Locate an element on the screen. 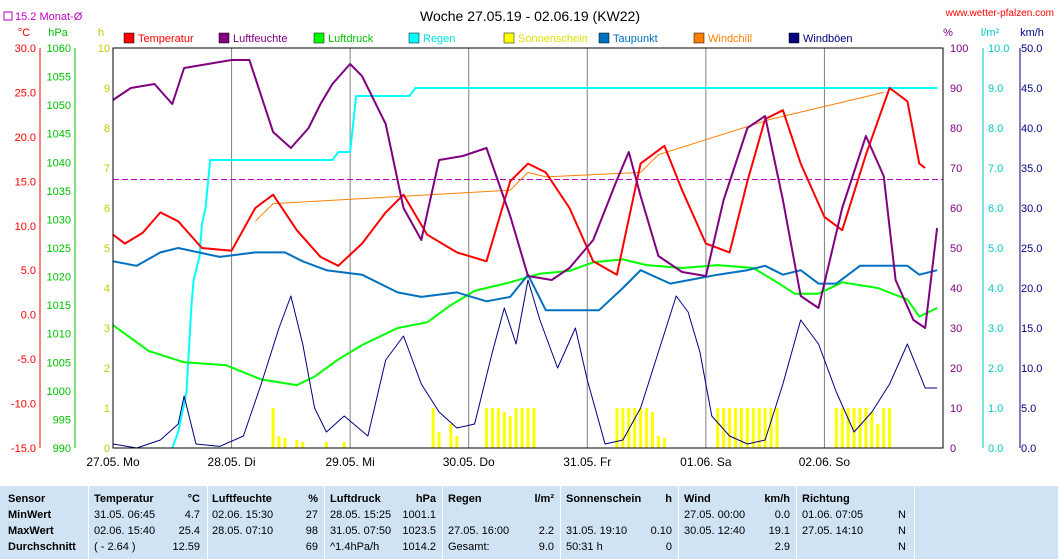  tick-label-rain: 1.0 is located at coordinates (995, 409).